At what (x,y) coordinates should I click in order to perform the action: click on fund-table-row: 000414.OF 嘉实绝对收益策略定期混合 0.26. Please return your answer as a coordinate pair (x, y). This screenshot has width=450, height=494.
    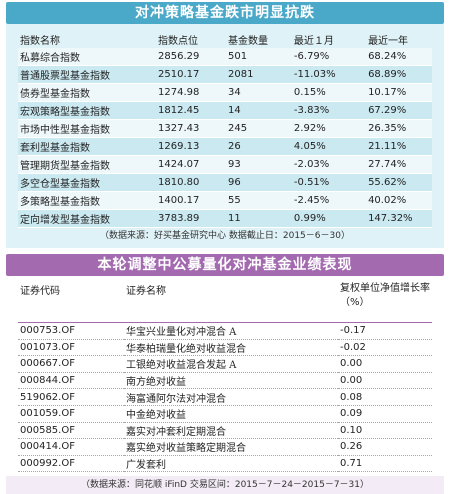
    Looking at the image, I should click on (225, 447).